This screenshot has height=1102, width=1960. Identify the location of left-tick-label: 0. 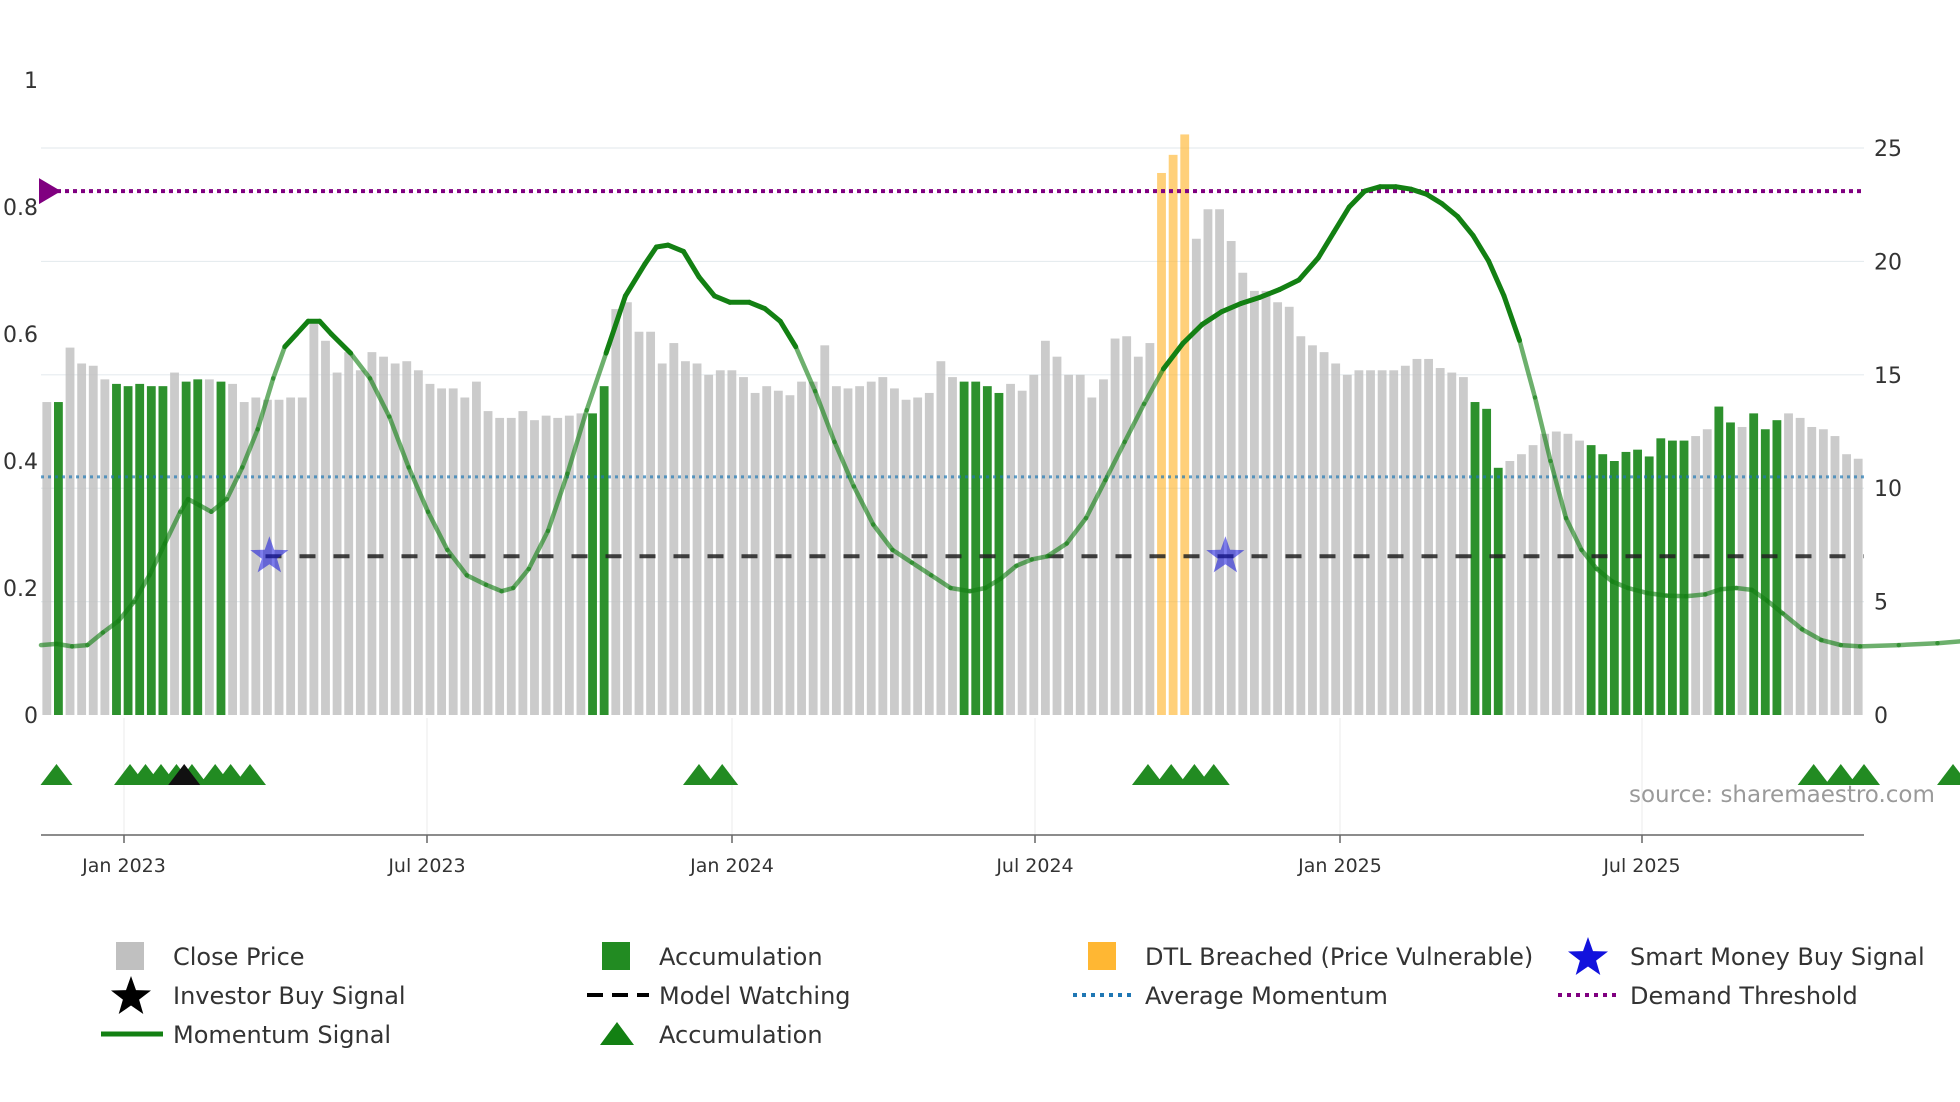
(31, 716).